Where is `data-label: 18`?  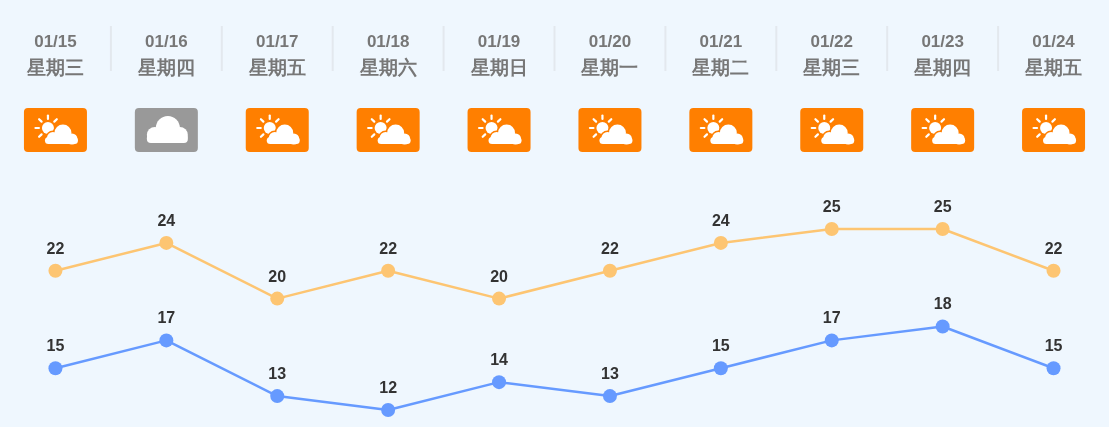 data-label: 18 is located at coordinates (942, 304).